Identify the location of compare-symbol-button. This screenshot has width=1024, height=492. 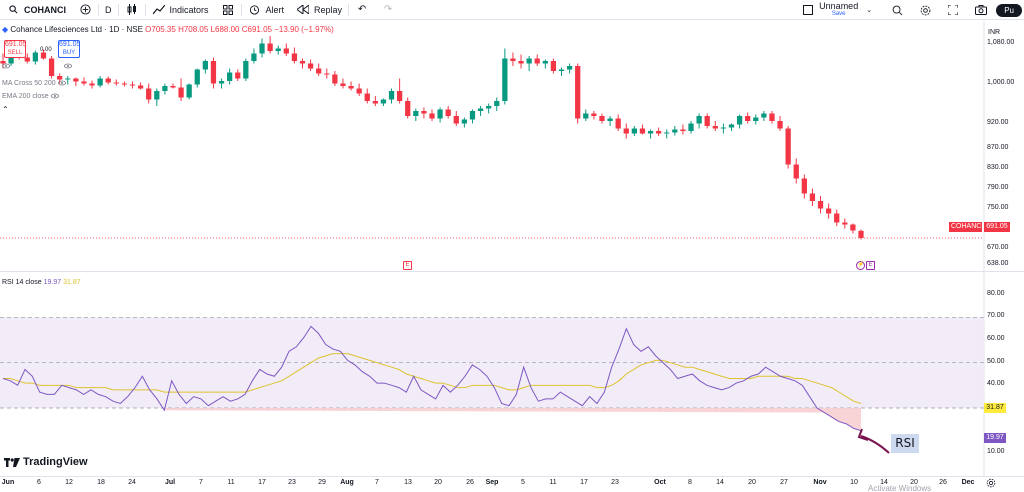
(85, 10).